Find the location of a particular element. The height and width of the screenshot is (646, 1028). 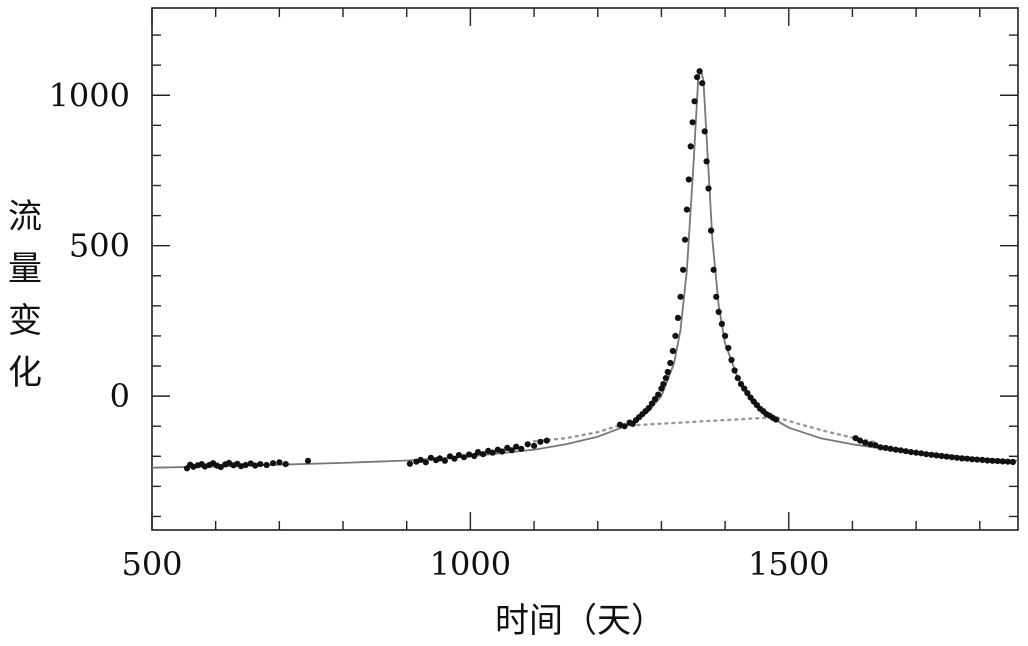

y-tick-label: 0 is located at coordinates (120, 396).